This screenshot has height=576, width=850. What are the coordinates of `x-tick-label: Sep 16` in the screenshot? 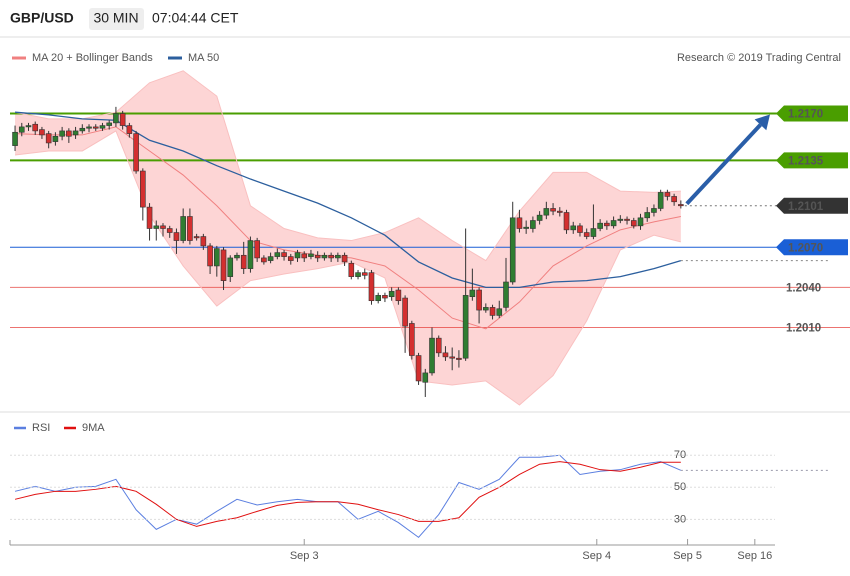 It's located at (754, 556).